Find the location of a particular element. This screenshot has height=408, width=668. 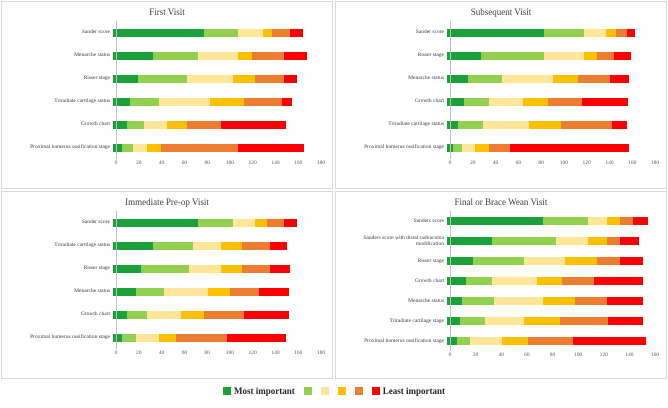

y-axis-line is located at coordinates (450, 90).